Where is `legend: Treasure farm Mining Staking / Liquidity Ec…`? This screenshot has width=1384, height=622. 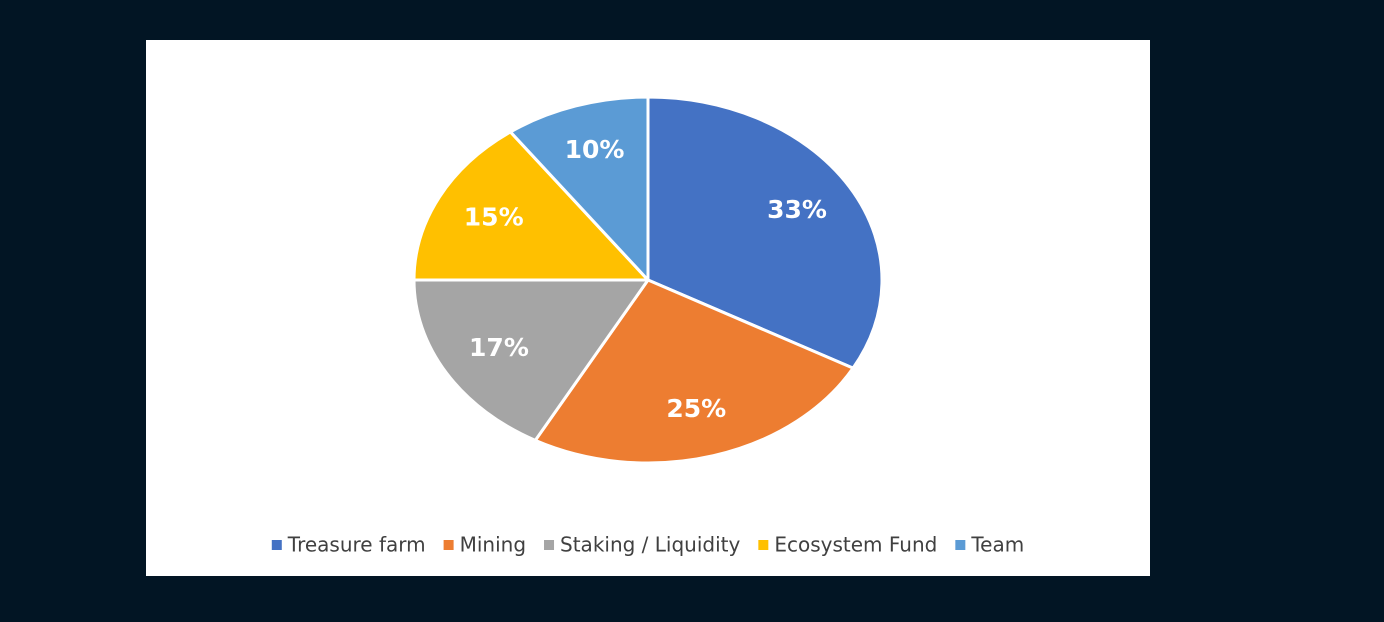 legend: Treasure farm Mining Staking / Liquidity Ec… is located at coordinates (647, 545).